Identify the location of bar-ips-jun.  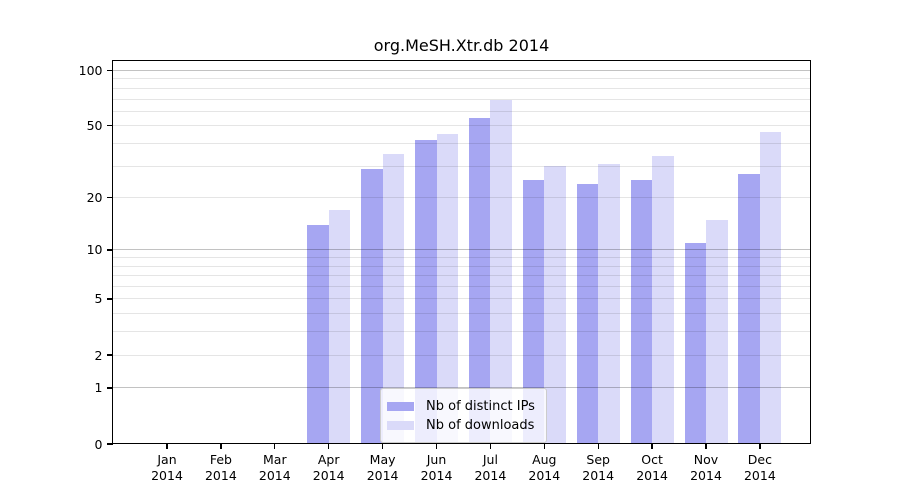
(426, 291).